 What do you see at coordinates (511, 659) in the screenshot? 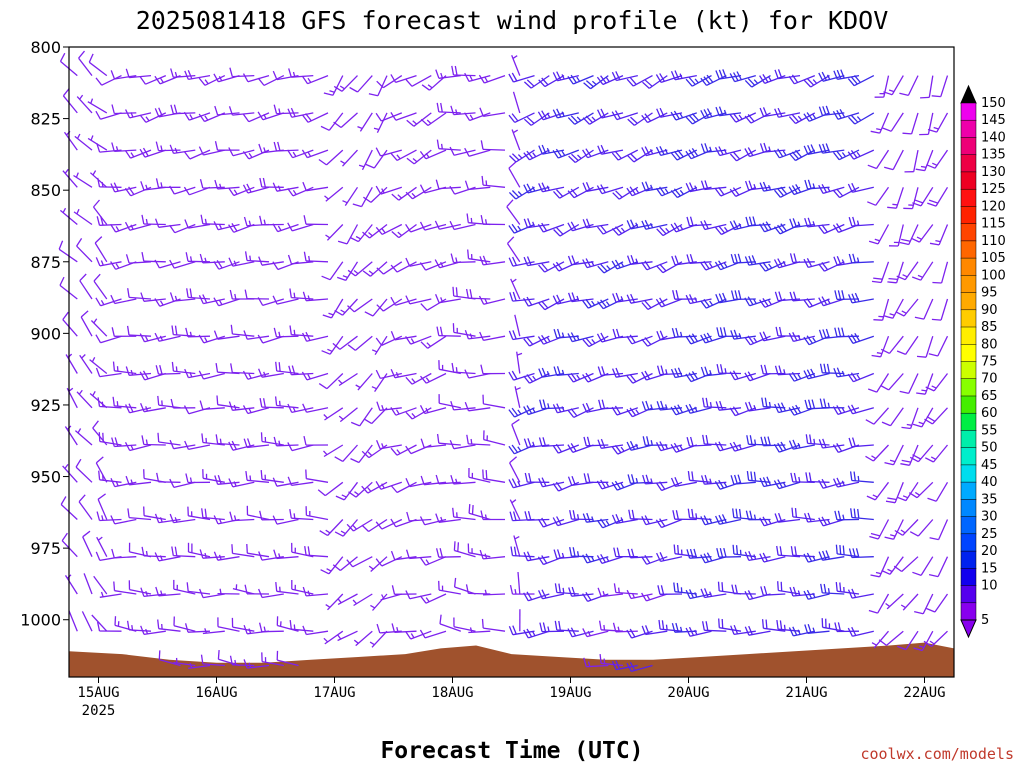
I see `ground-terrain` at bounding box center [511, 659].